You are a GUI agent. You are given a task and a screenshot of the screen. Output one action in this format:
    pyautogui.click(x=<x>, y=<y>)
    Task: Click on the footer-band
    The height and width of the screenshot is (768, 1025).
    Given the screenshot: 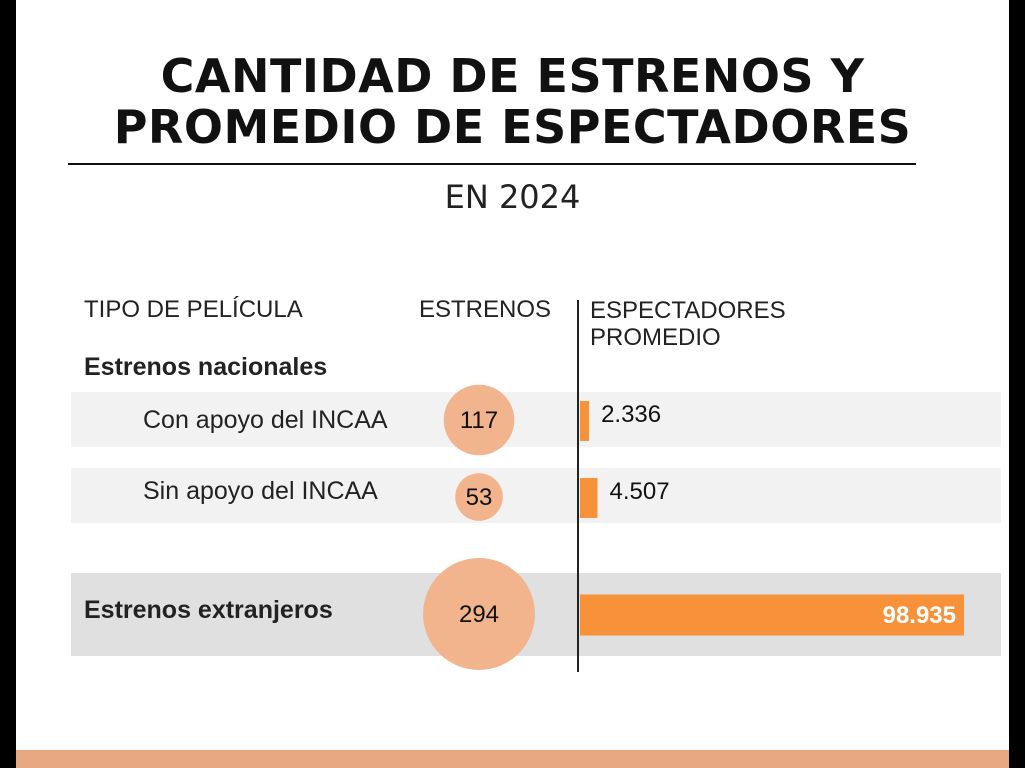 What is the action you would take?
    pyautogui.click(x=512, y=759)
    